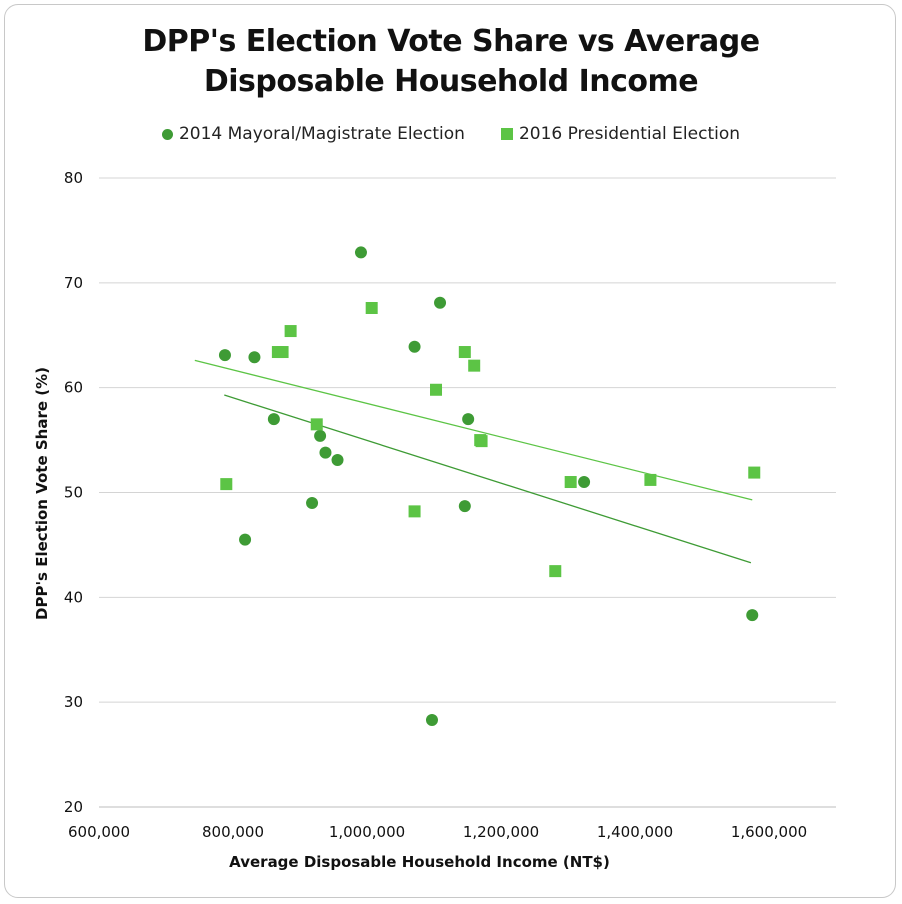 The width and height of the screenshot is (902, 904). Describe the element at coordinates (367, 832) in the screenshot. I see `x-tick-label: 1,000,000` at that location.